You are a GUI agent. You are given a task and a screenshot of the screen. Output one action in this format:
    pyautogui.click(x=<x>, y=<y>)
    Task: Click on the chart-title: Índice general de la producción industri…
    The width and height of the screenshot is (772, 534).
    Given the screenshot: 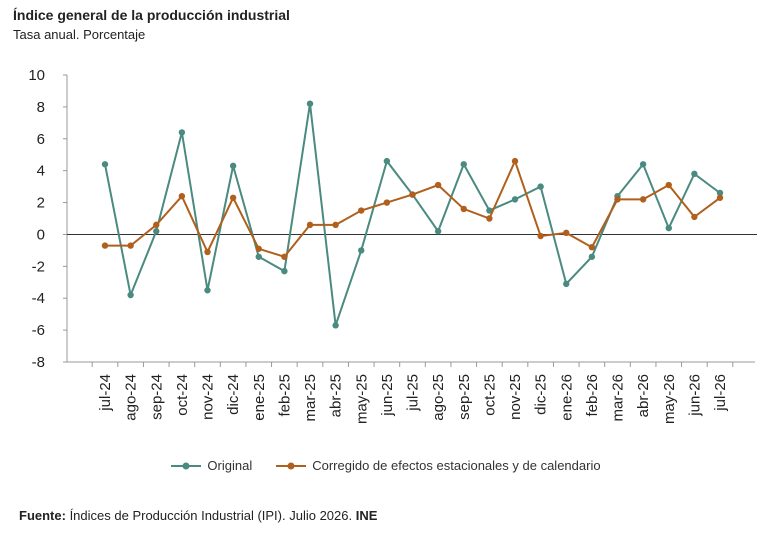 What is the action you would take?
    pyautogui.click(x=151, y=15)
    